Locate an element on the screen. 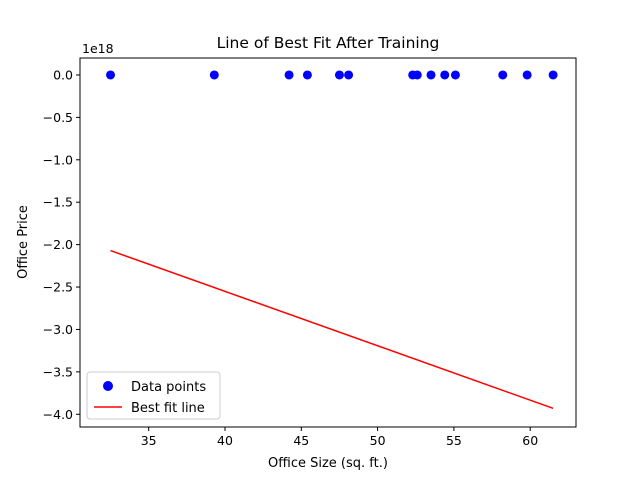  y-tick-label: −0.5 is located at coordinates (58, 117).